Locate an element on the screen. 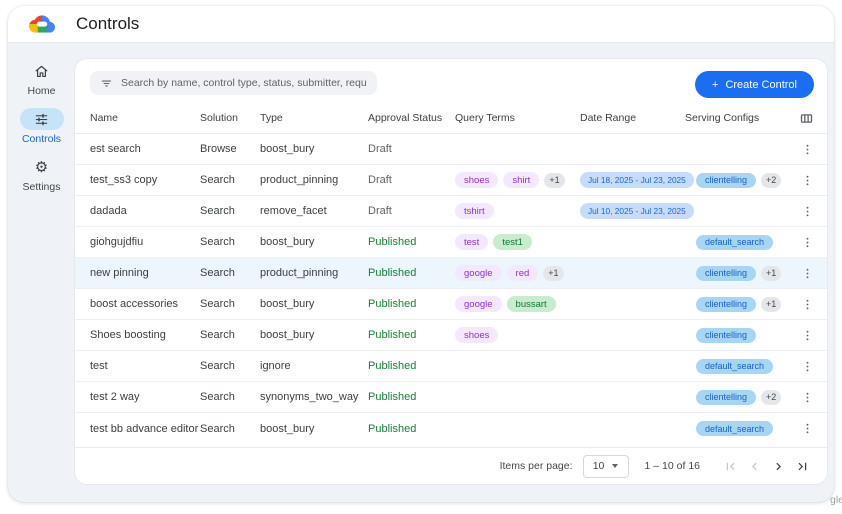 The width and height of the screenshot is (842, 514). query-term-chip: google is located at coordinates (478, 304).